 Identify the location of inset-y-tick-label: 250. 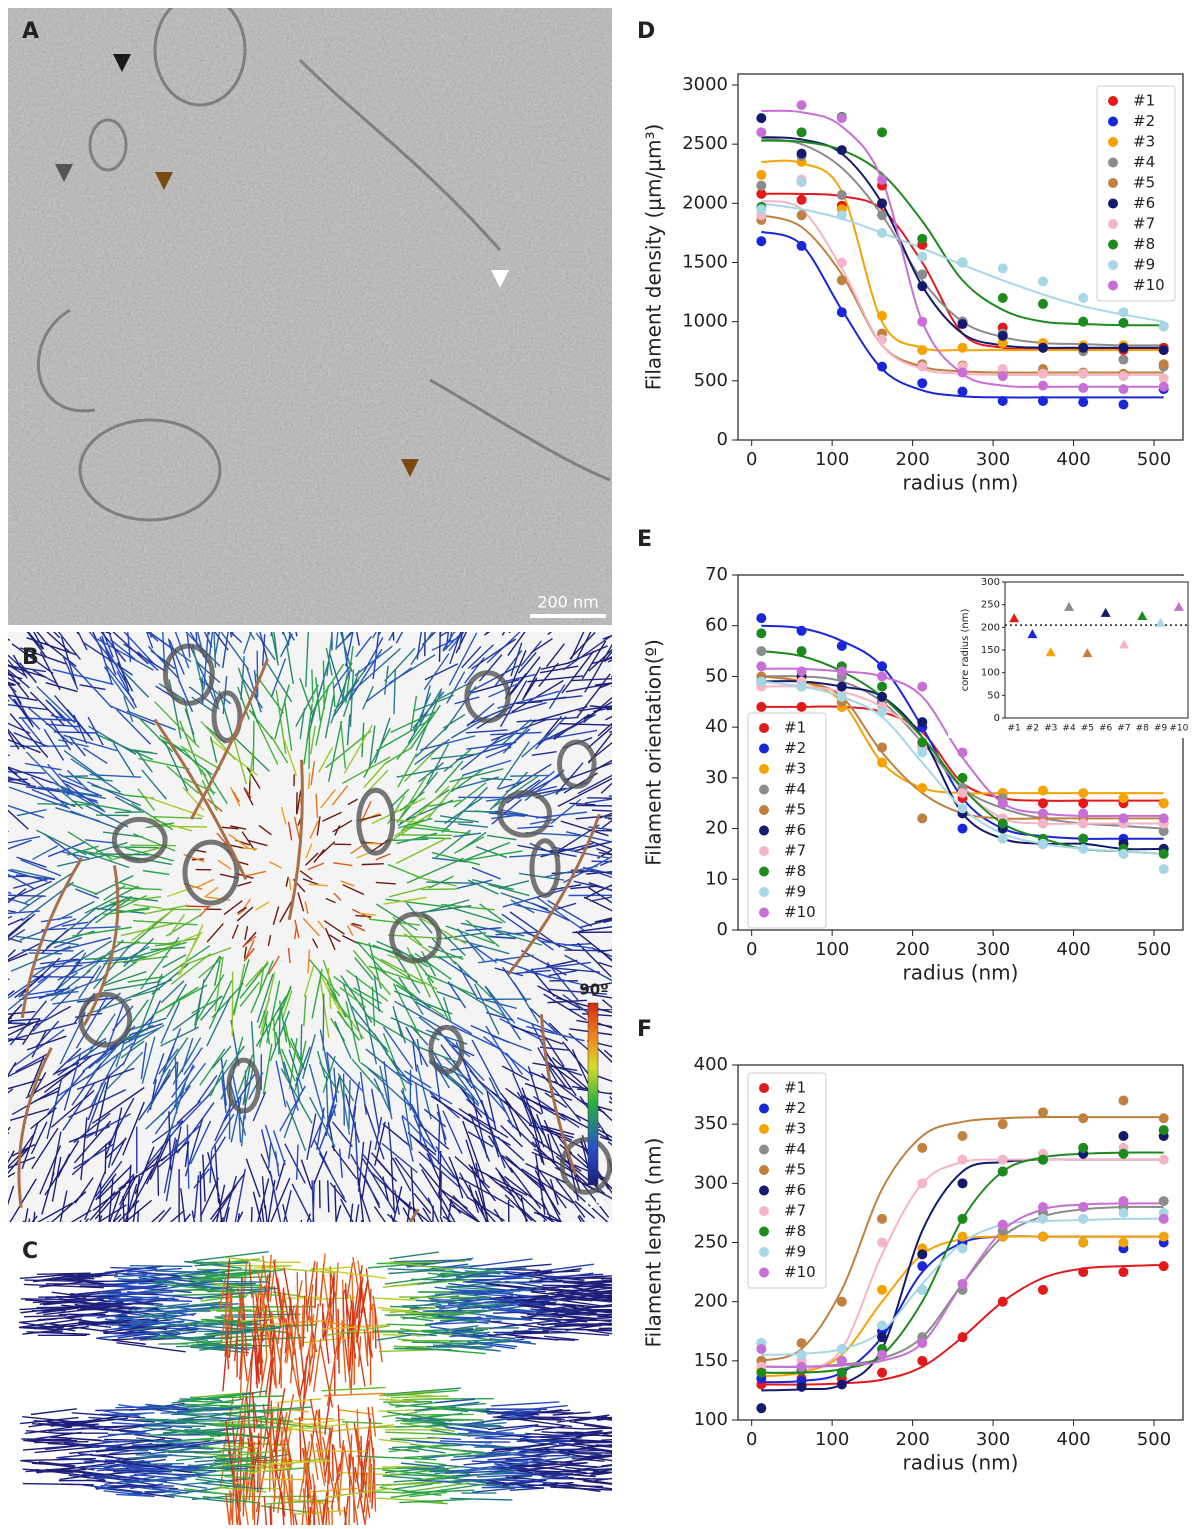
(990, 605).